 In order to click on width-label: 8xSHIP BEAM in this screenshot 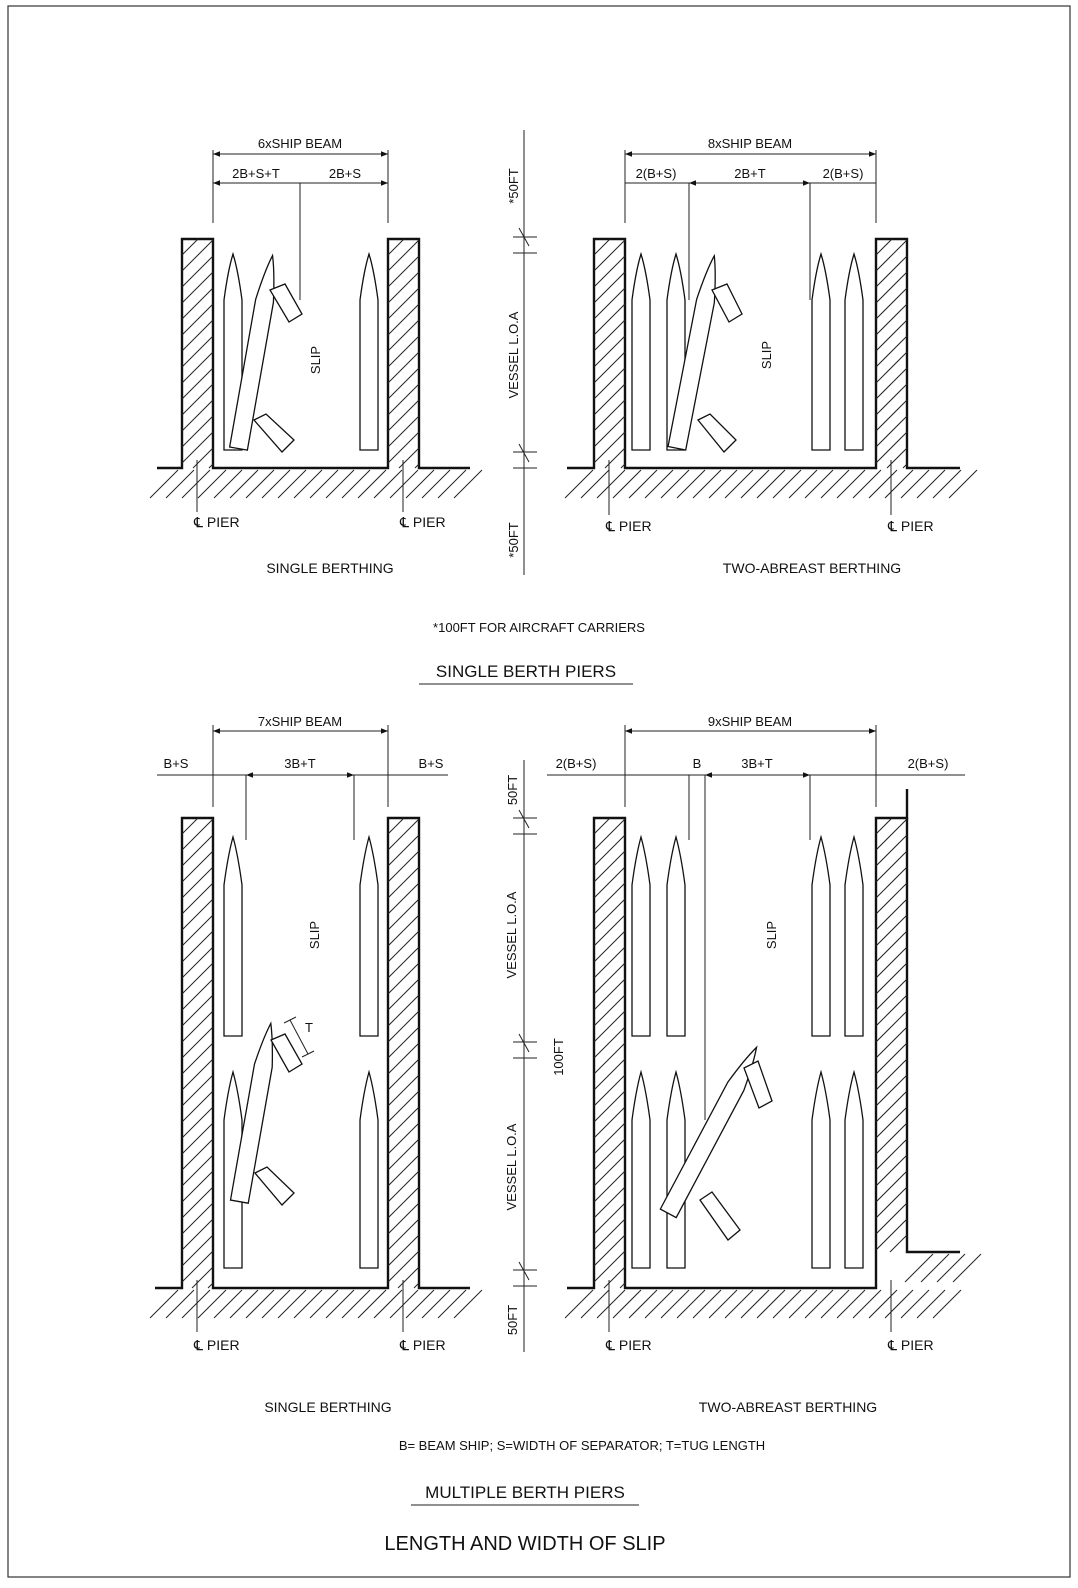, I will do `click(750, 143)`.